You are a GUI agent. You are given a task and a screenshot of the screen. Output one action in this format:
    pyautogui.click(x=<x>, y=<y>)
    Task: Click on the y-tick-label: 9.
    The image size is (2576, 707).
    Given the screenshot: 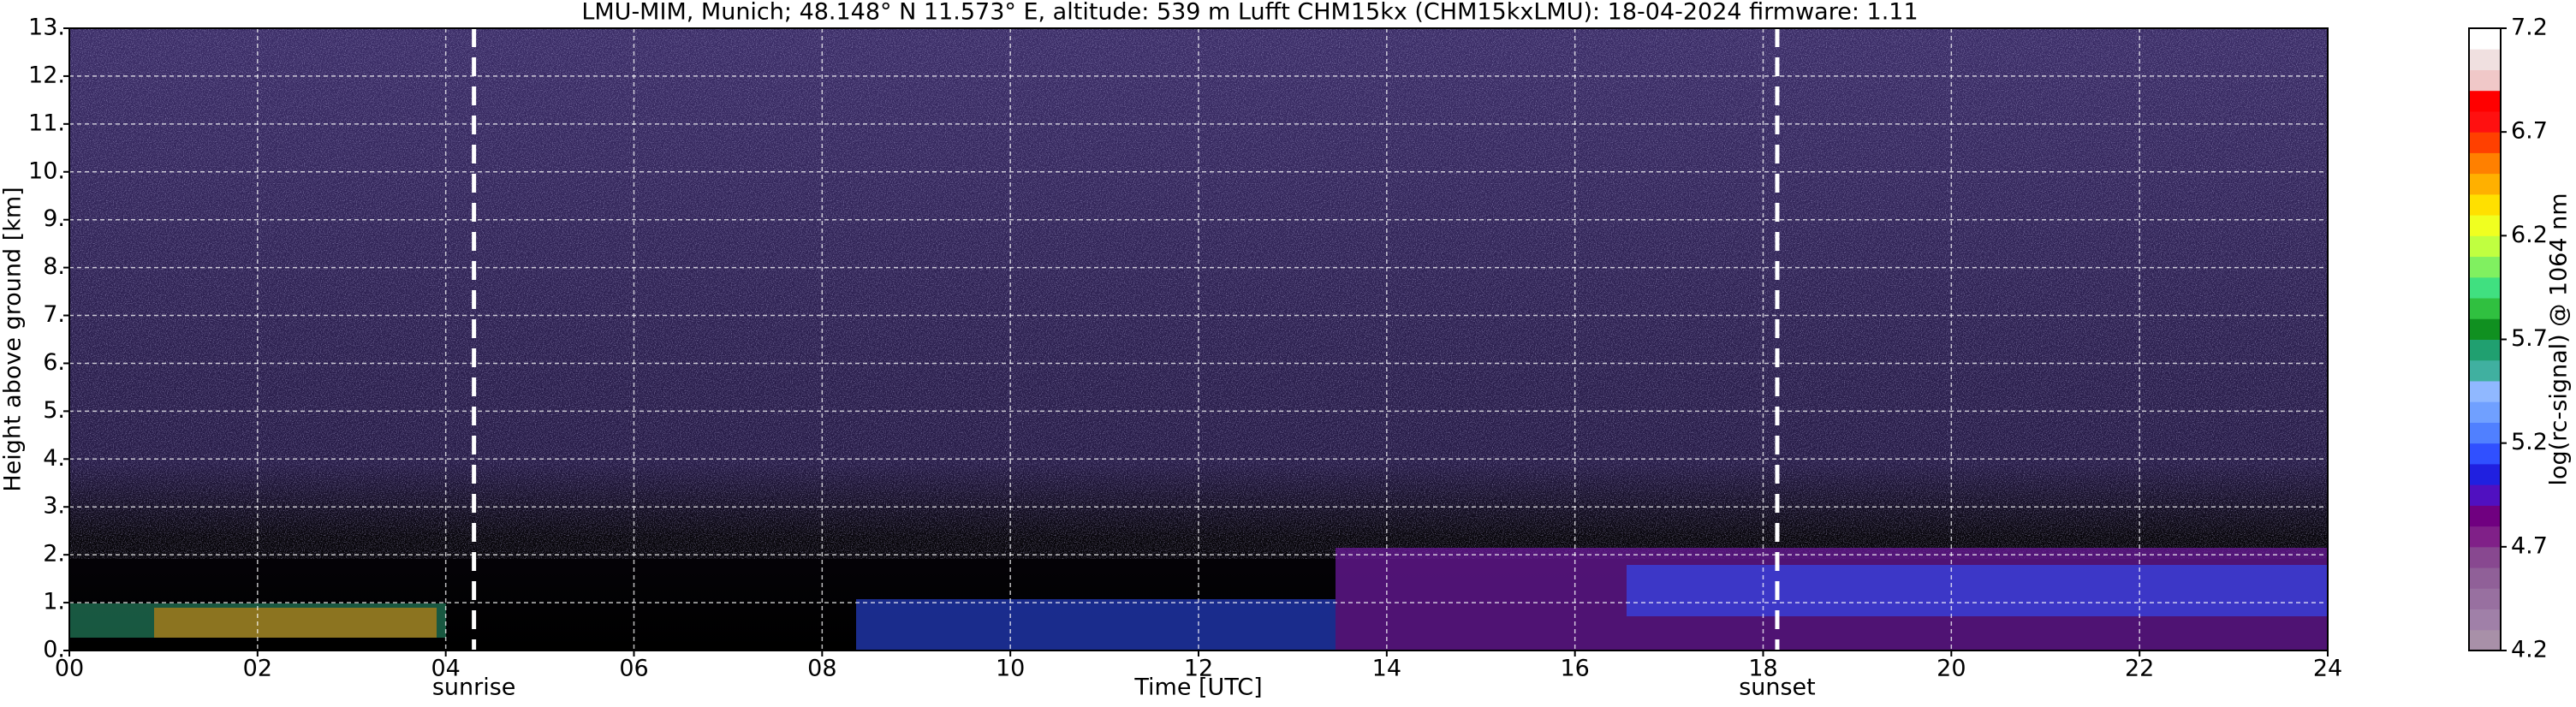 What is the action you would take?
    pyautogui.click(x=54, y=218)
    